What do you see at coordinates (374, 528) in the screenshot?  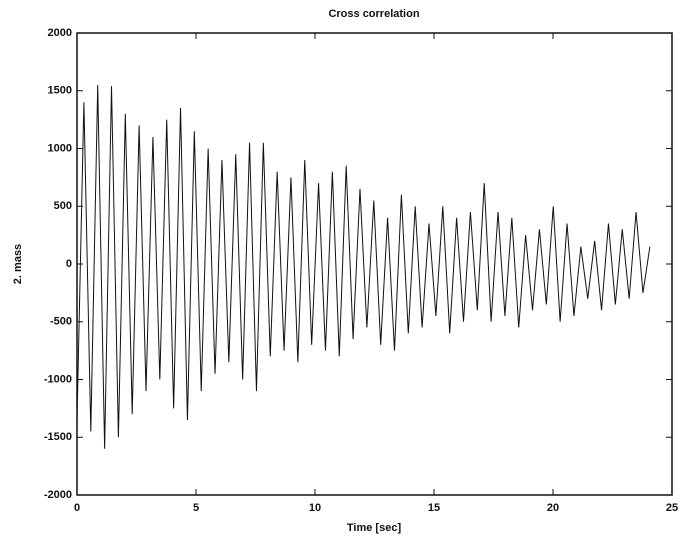 I see `x-axis-label: Time [sec]` at bounding box center [374, 528].